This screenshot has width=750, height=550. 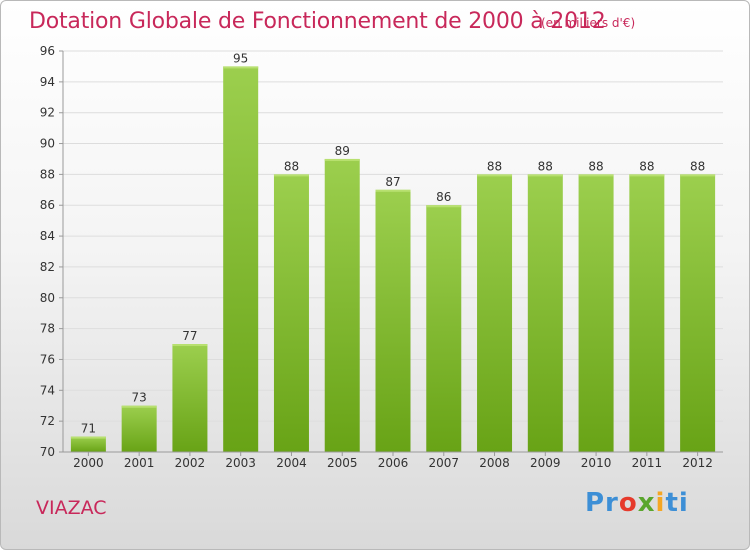 What do you see at coordinates (139, 398) in the screenshot?
I see `bar-value-label: 73` at bounding box center [139, 398].